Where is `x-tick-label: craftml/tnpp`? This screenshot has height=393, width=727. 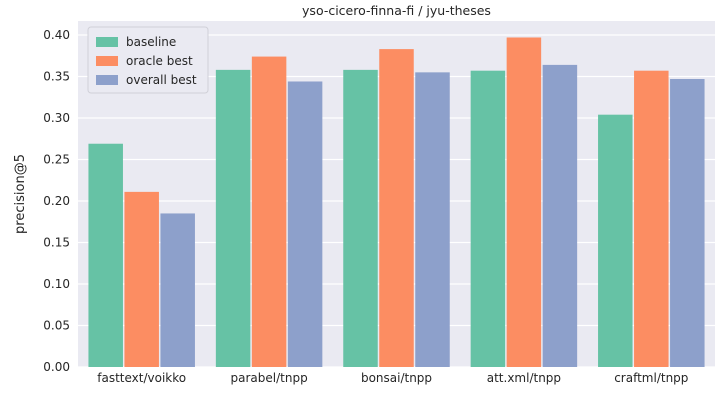
x-tick-label: craftml/tnpp is located at coordinates (651, 378).